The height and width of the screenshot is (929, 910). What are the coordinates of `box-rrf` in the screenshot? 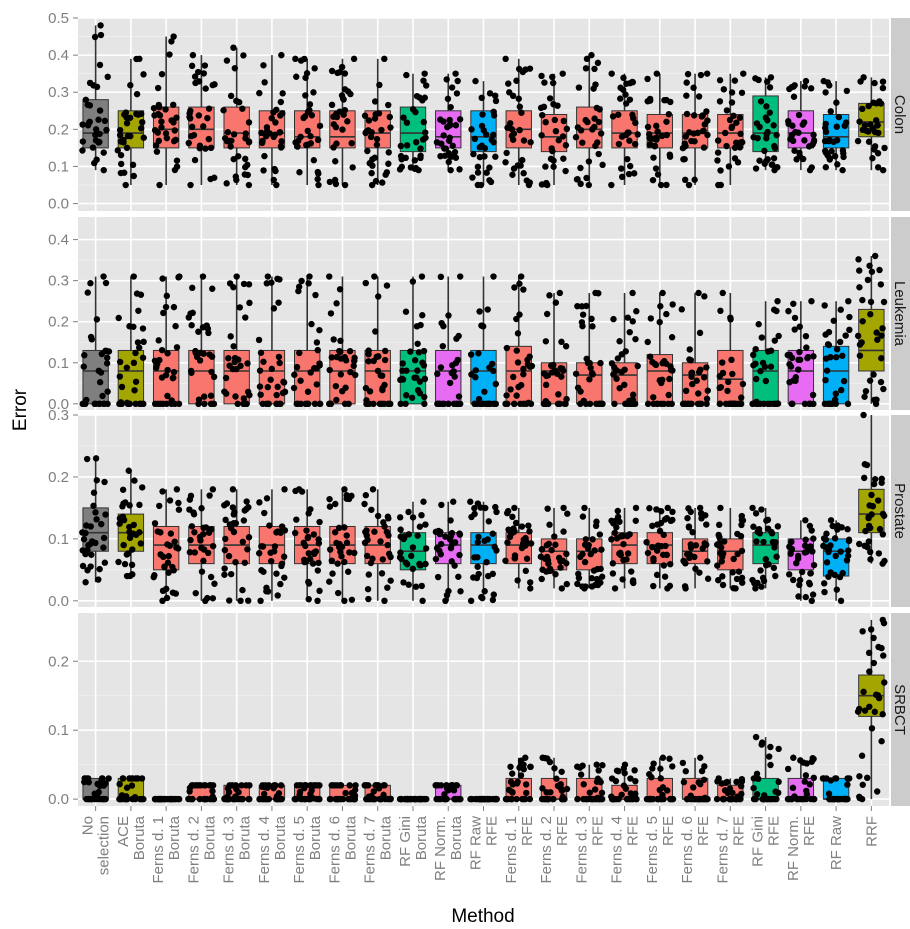 It's located at (871, 709).